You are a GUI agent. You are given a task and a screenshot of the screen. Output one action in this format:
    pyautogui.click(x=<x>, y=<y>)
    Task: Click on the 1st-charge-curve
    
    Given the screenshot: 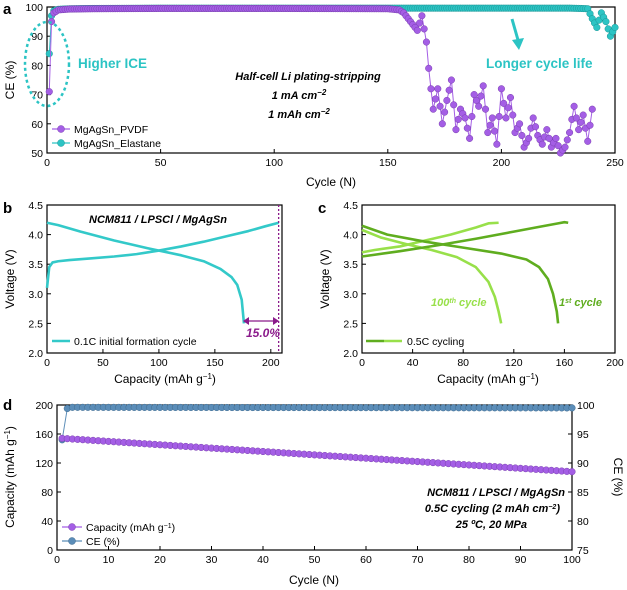 What is the action you would take?
    pyautogui.click(x=465, y=239)
    